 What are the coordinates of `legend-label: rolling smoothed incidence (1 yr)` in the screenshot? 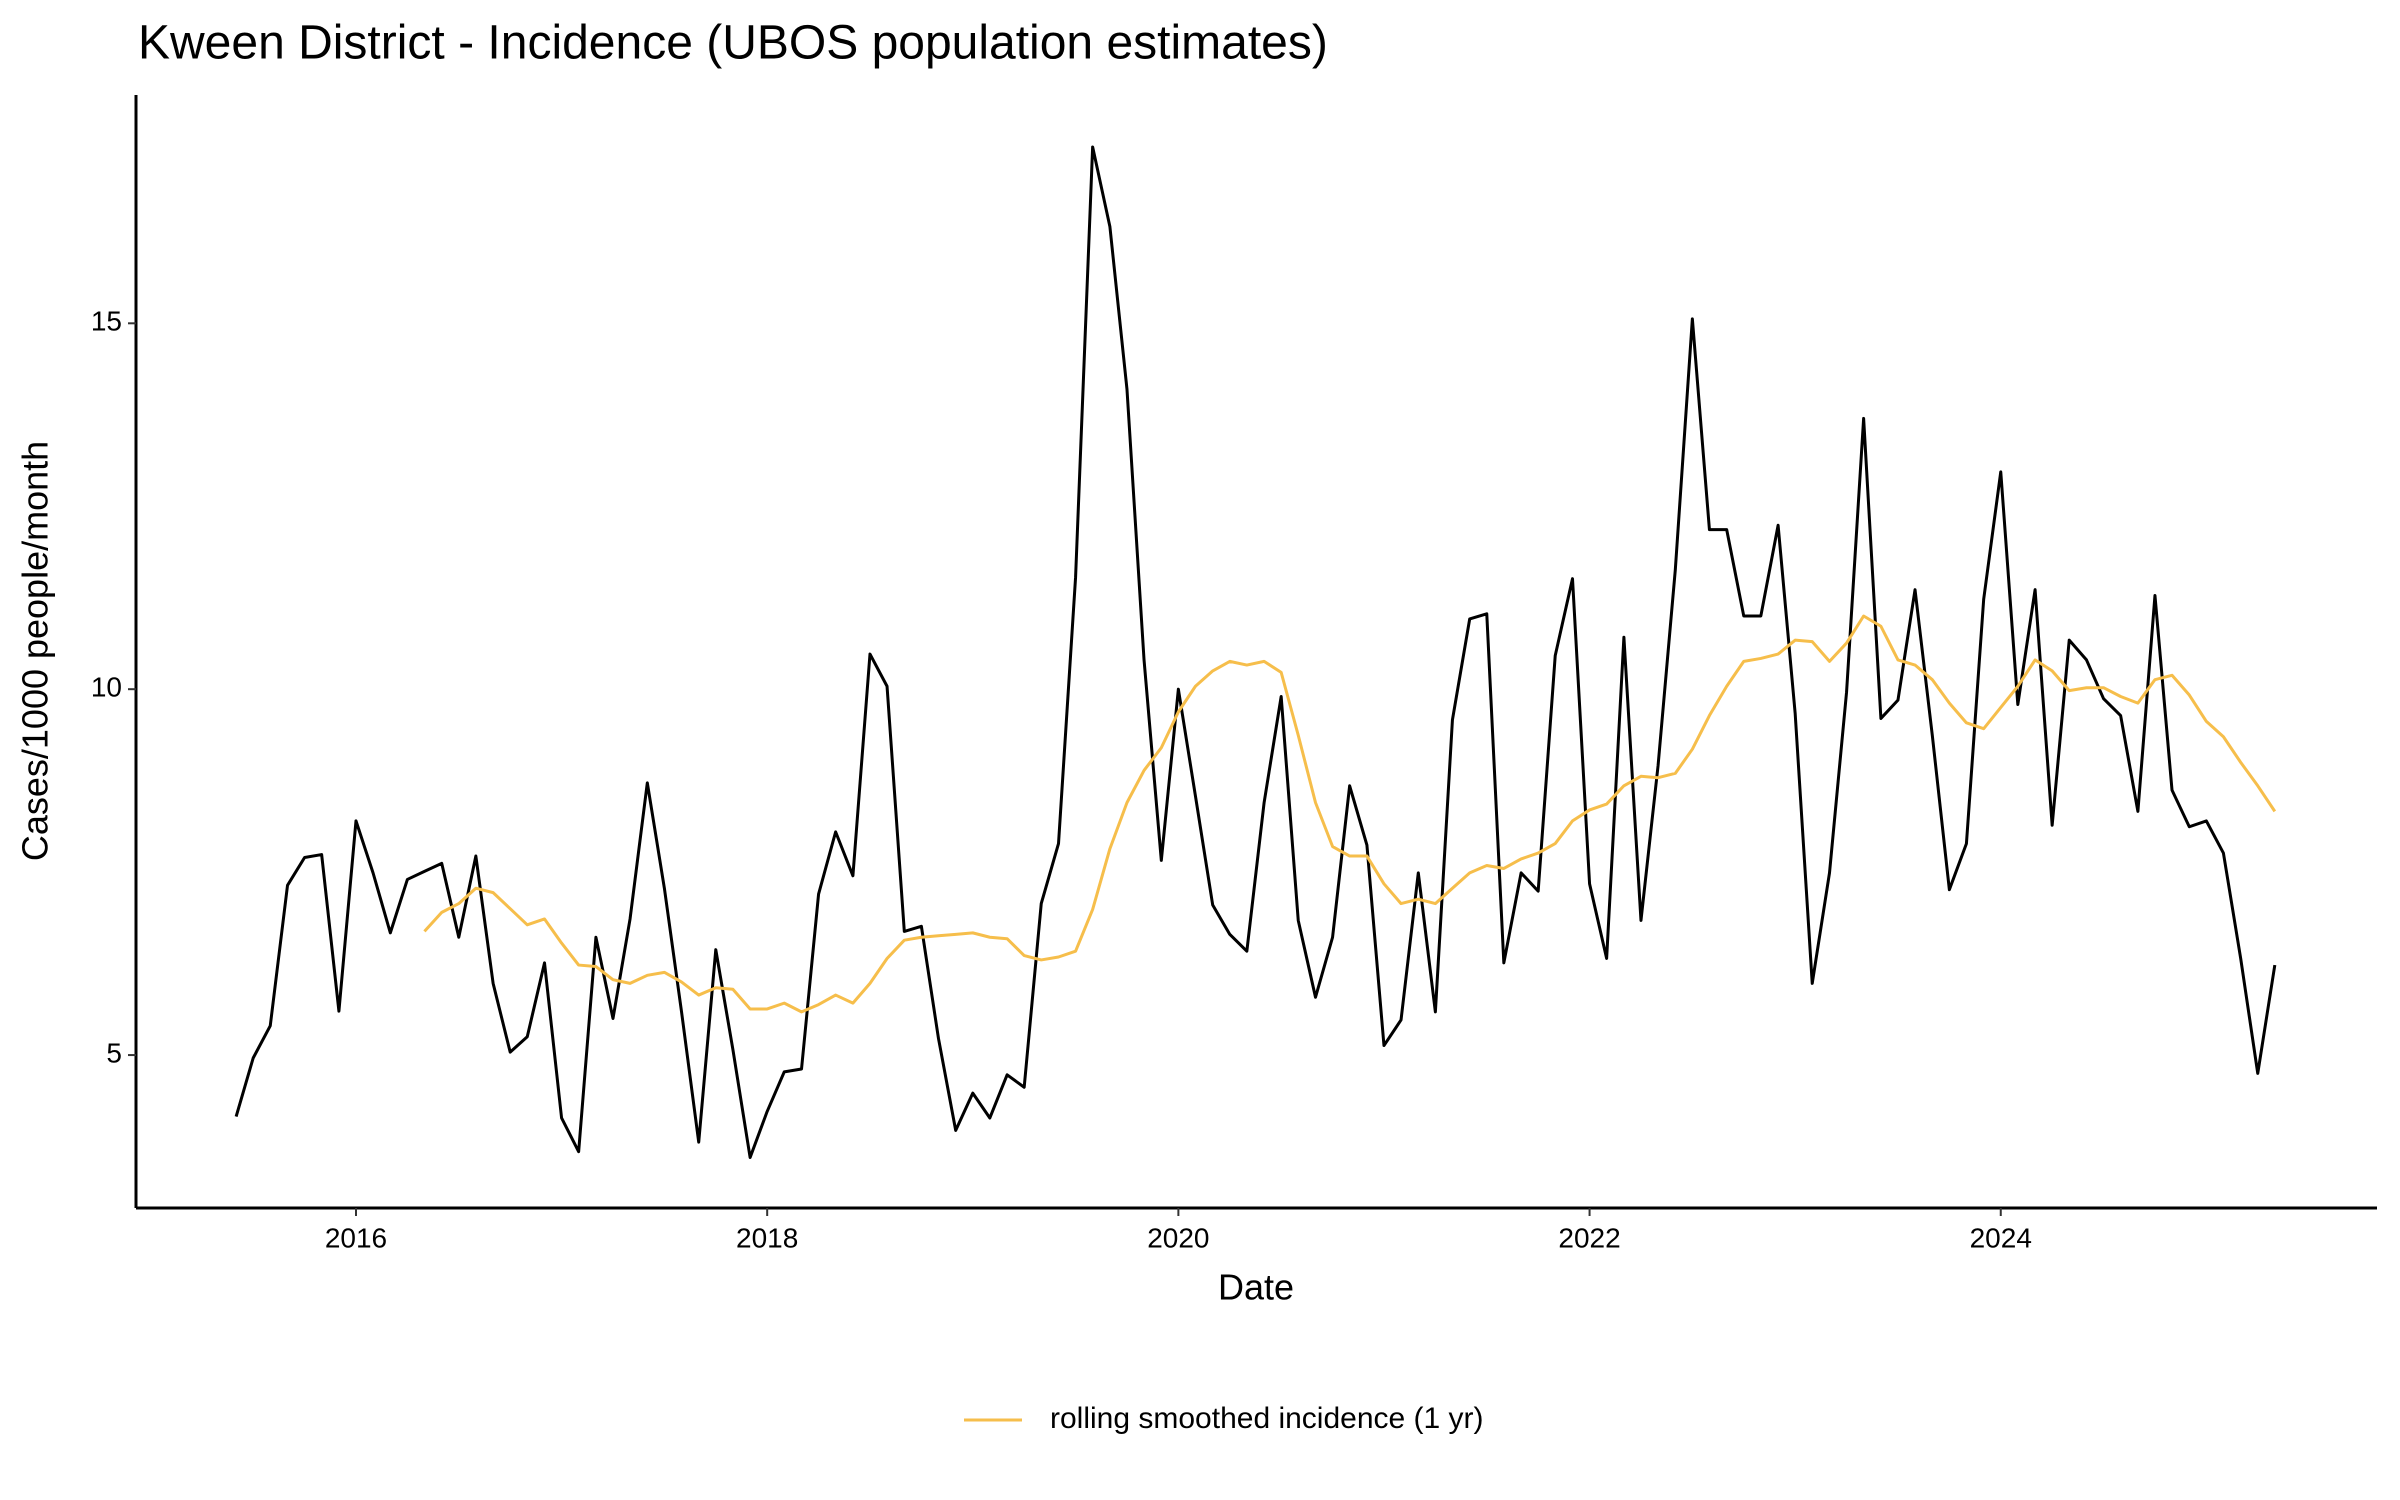 It's located at (1267, 1418).